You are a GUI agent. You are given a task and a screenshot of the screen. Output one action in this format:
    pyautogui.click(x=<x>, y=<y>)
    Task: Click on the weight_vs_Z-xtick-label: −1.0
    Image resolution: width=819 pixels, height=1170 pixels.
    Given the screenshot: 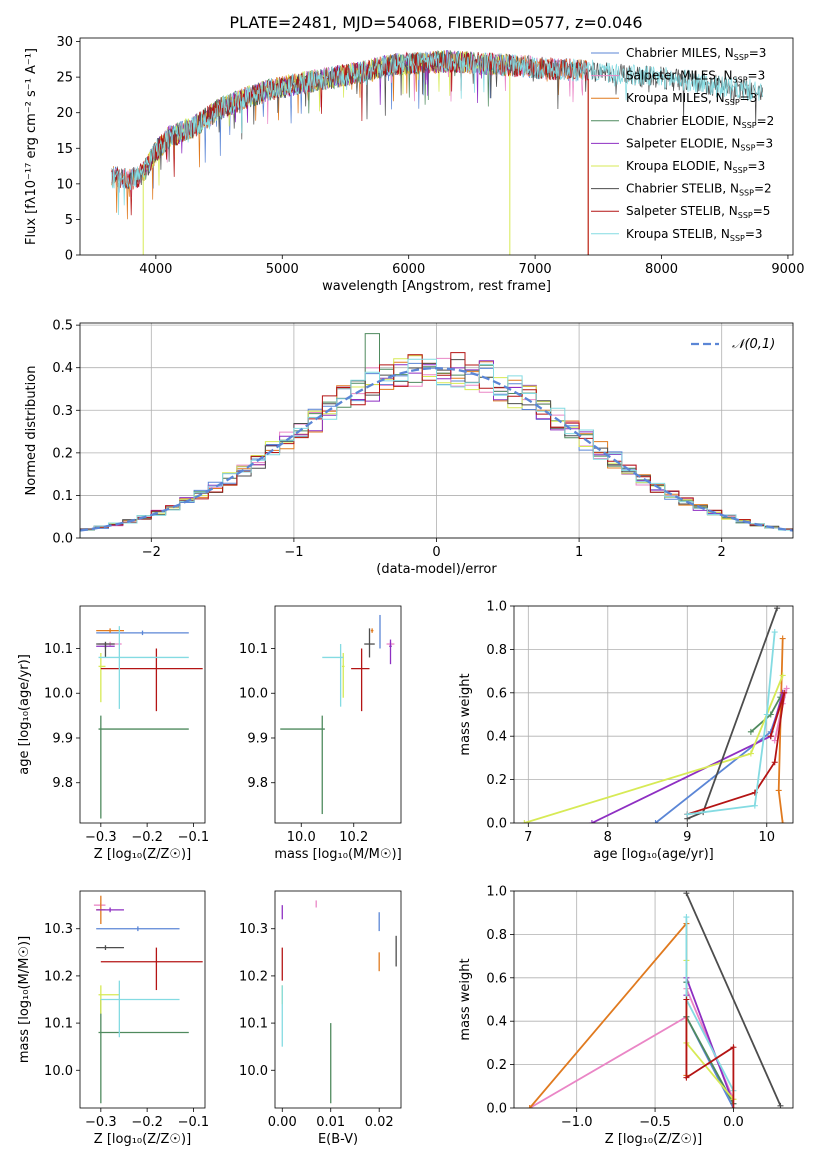 What is the action you would take?
    pyautogui.click(x=577, y=1122)
    